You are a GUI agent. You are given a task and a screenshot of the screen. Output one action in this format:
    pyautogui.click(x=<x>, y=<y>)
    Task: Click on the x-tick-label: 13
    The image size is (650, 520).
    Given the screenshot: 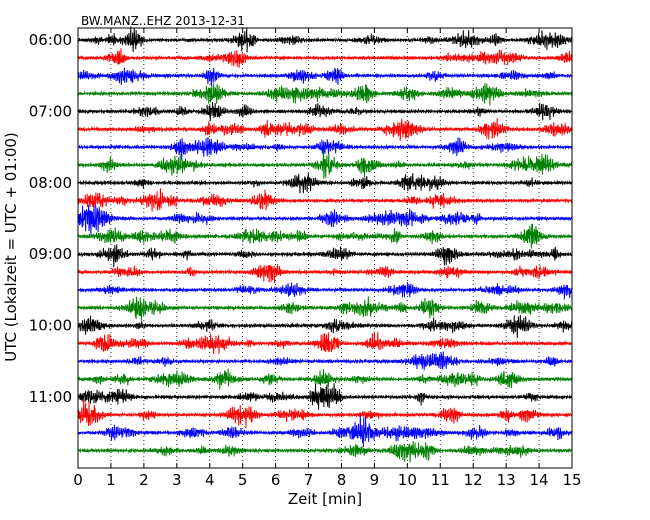 What is the action you would take?
    pyautogui.click(x=506, y=480)
    